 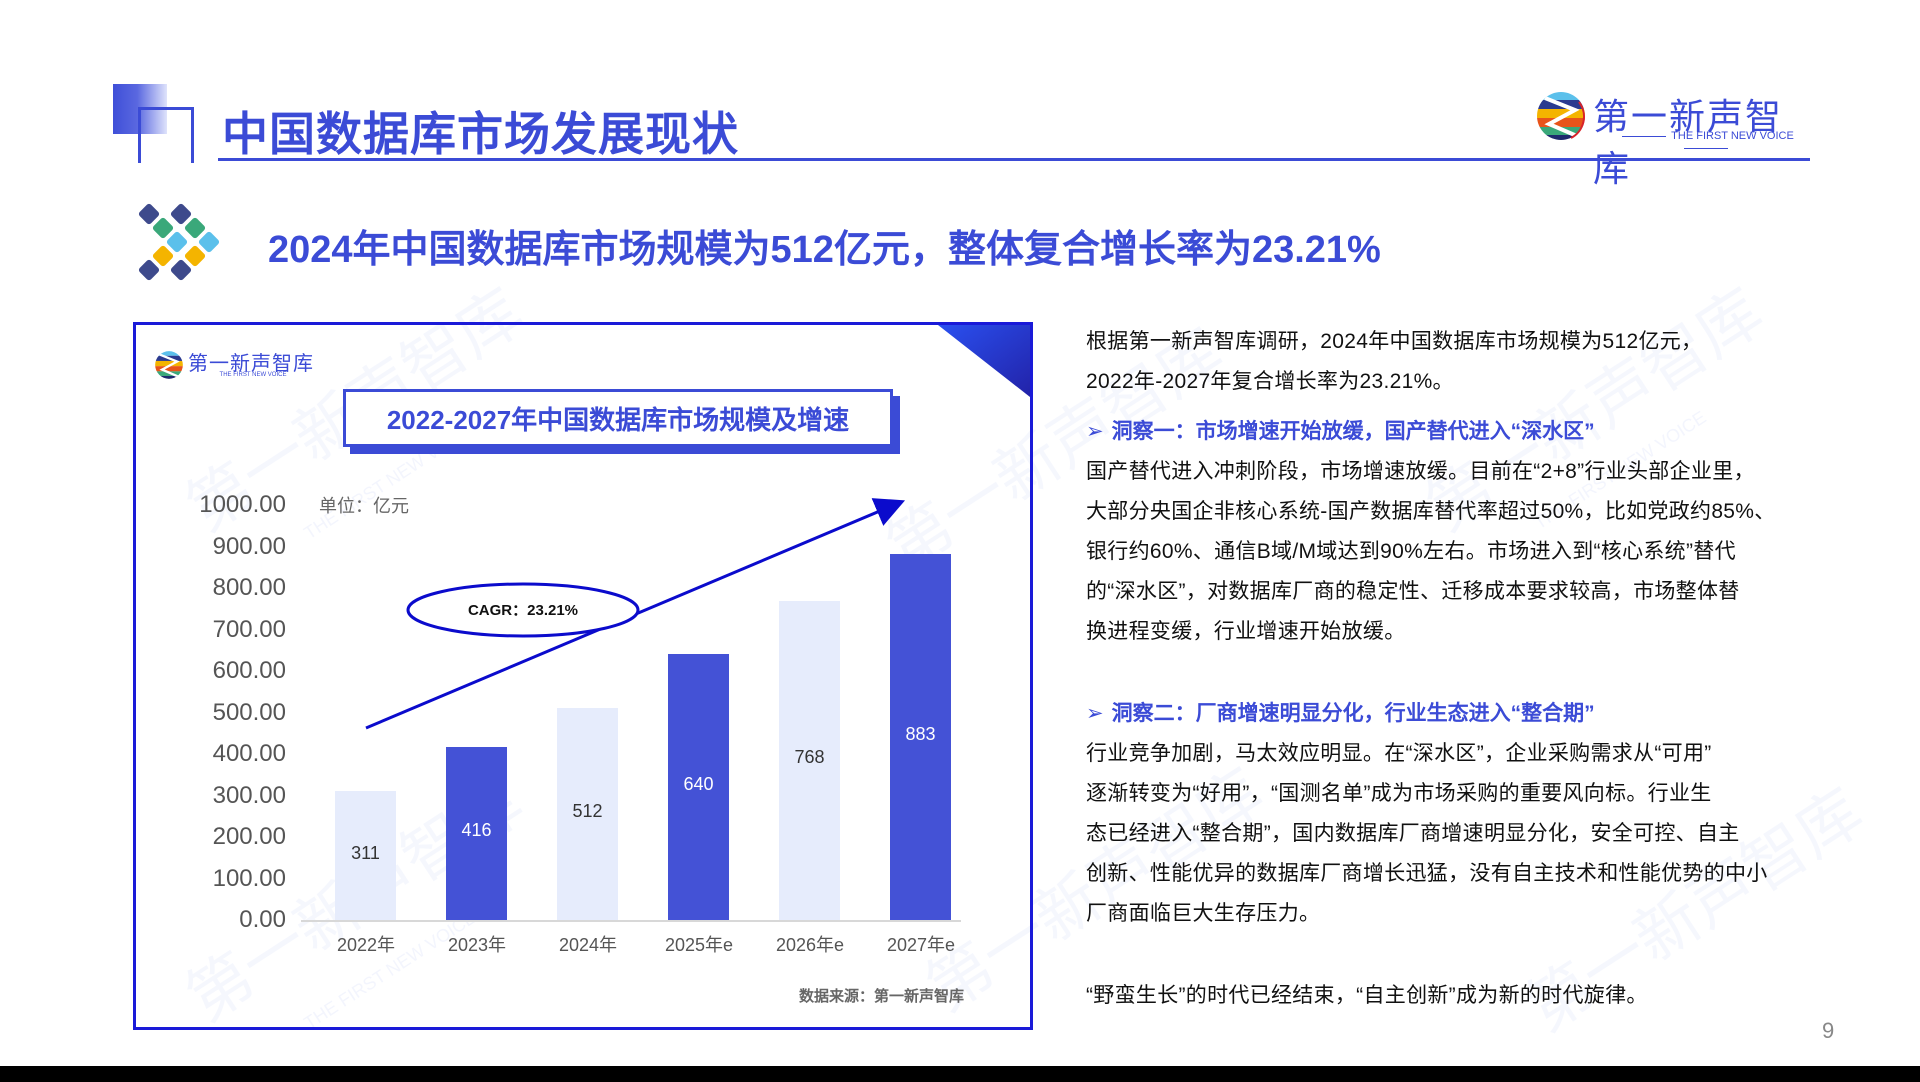 What do you see at coordinates (249, 587) in the screenshot?
I see `y-tick: 800.00` at bounding box center [249, 587].